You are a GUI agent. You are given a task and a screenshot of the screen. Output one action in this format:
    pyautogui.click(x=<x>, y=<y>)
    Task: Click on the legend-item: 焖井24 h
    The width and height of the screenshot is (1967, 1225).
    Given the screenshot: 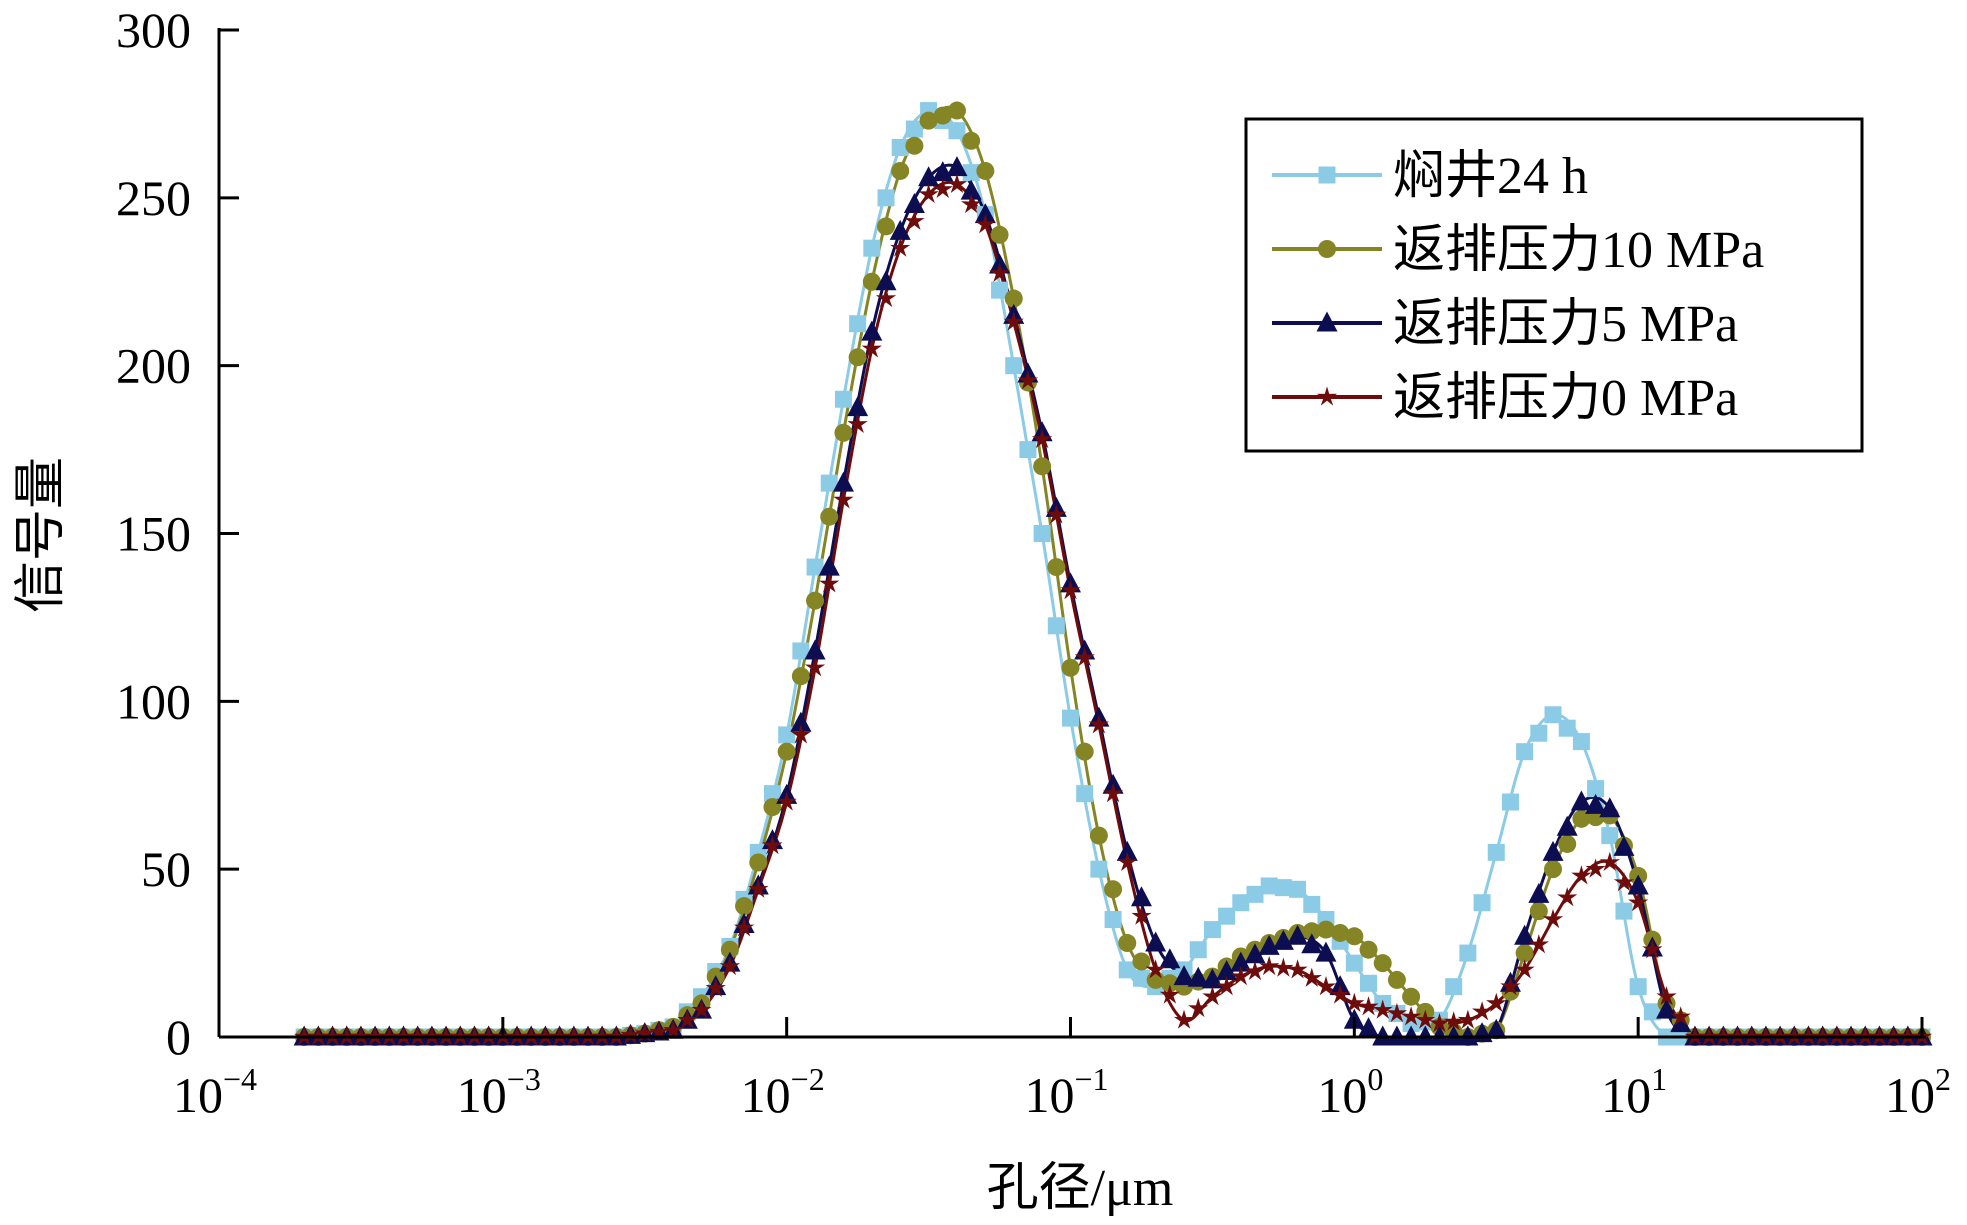 What is the action you would take?
    pyautogui.click(x=1430, y=176)
    